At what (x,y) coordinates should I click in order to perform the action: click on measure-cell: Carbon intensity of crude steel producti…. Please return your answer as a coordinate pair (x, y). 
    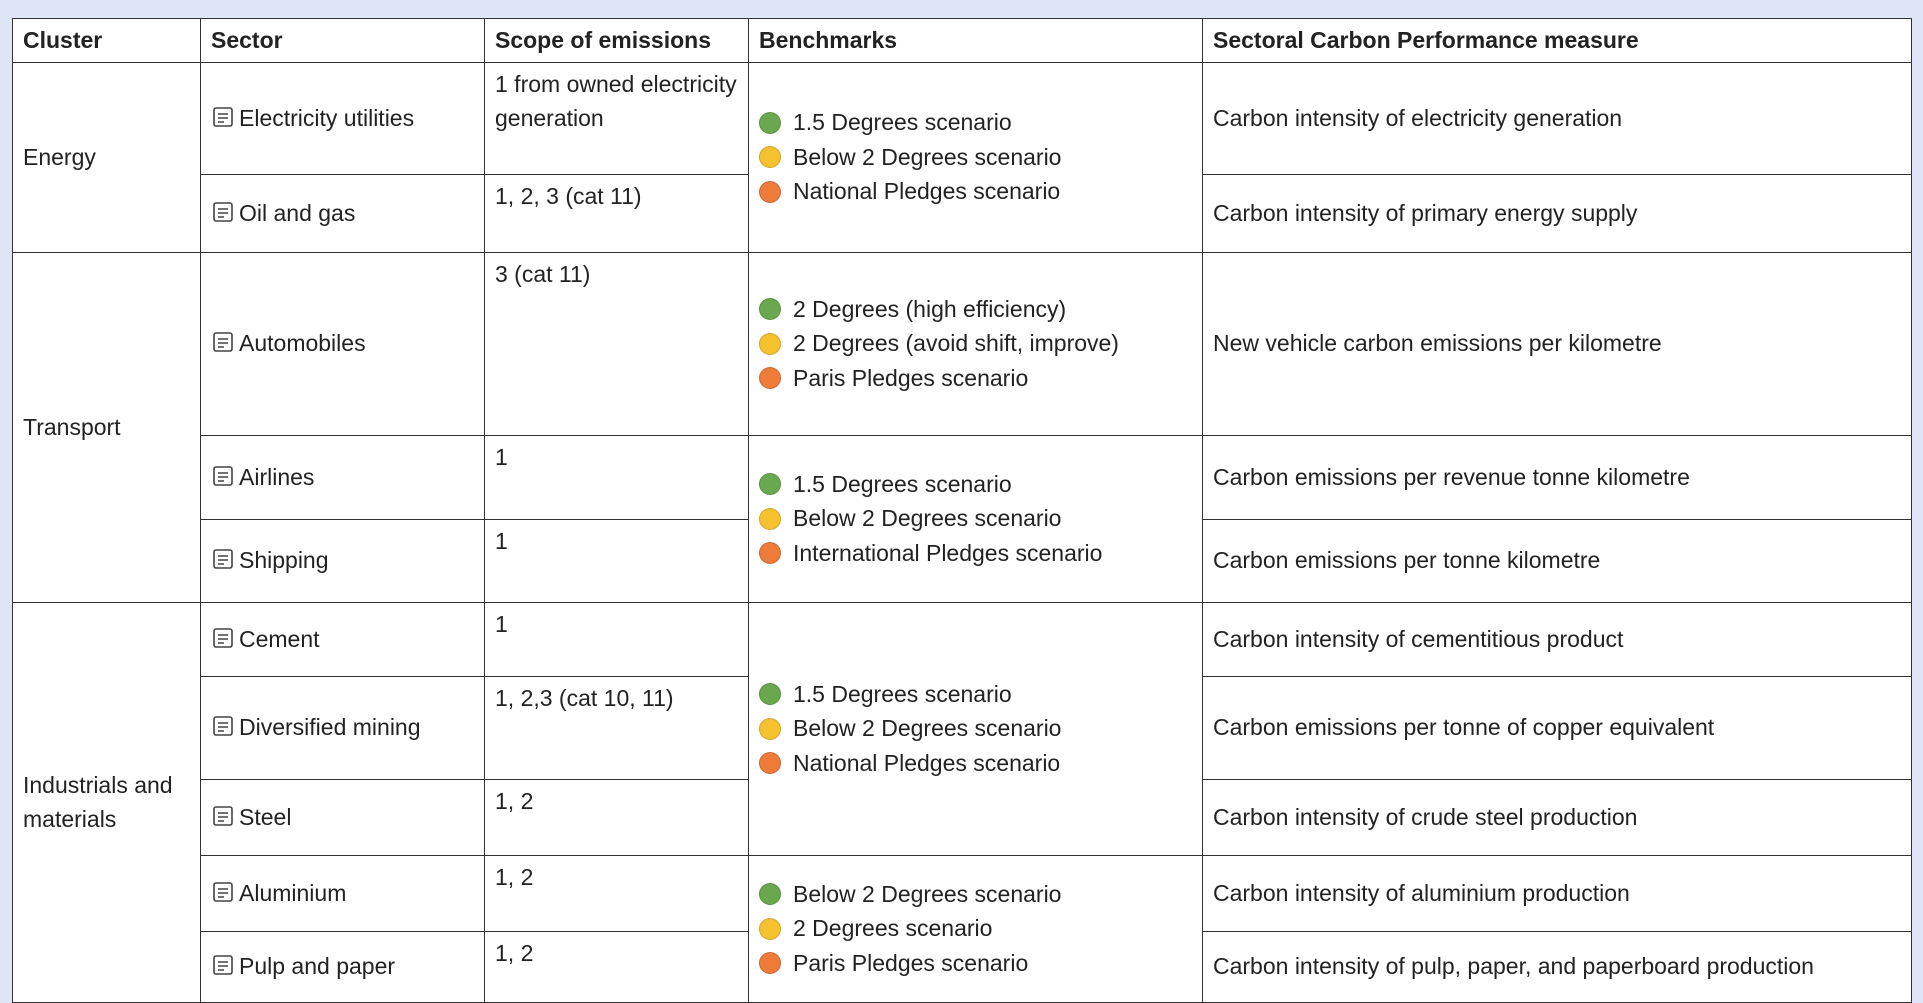
    Looking at the image, I should click on (1557, 817).